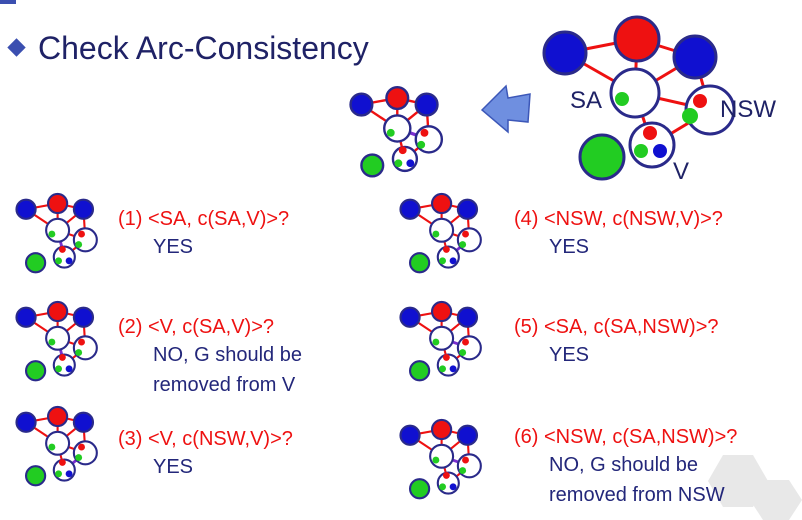 The height and width of the screenshot is (520, 802). What do you see at coordinates (626, 437) in the screenshot?
I see `step-6-question: (6) <NSW, c(SA,NSW)>?` at bounding box center [626, 437].